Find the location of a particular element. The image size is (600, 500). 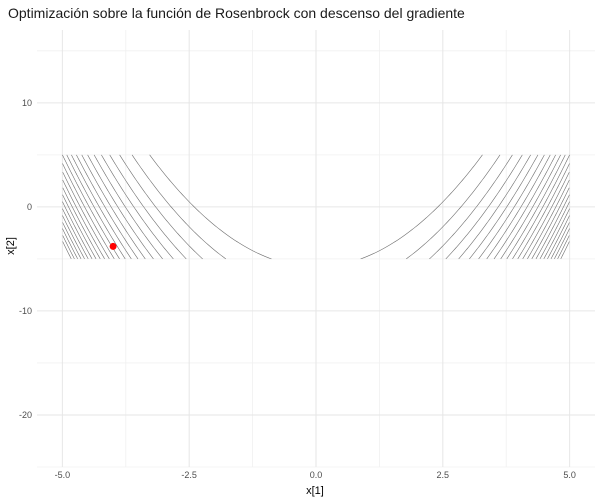

x-tick-label: -2.5 is located at coordinates (189, 475).